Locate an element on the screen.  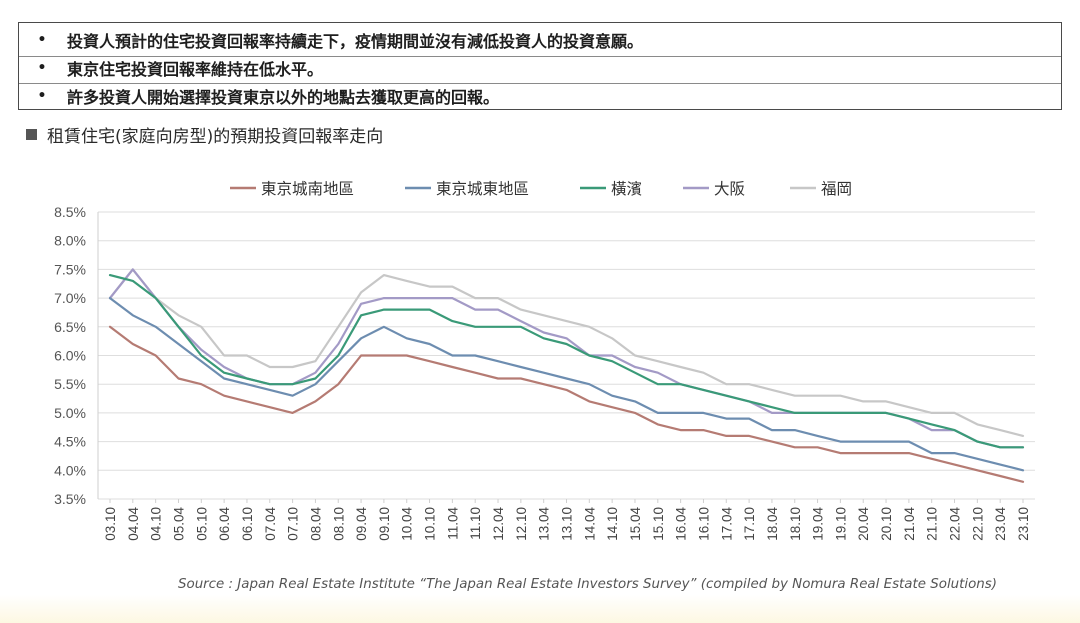
summary-bullet: • 投資人預計的住宅投資回報率持續走下，疫情期間並沒有減低投資人的投資意願。 is located at coordinates (331, 40).